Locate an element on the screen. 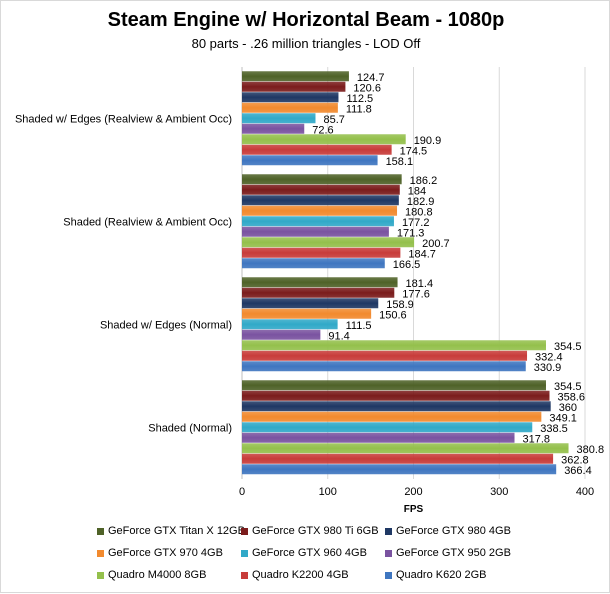  data-label: 177.2 is located at coordinates (416, 223).